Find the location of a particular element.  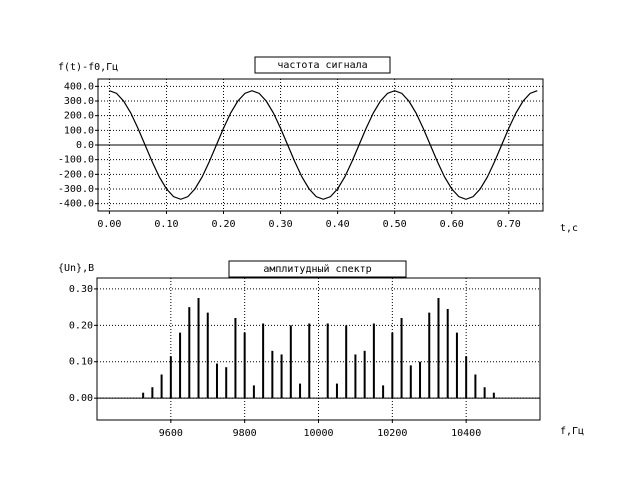

x-tick-label: 0.40 is located at coordinates (338, 224).